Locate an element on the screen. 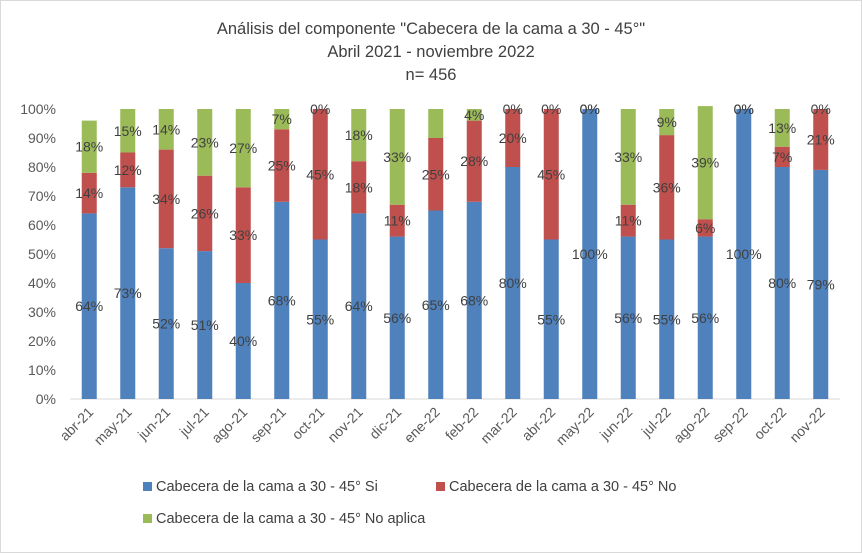 This screenshot has height=553, width=862. x-tick-label: dic-21 is located at coordinates (385, 423).